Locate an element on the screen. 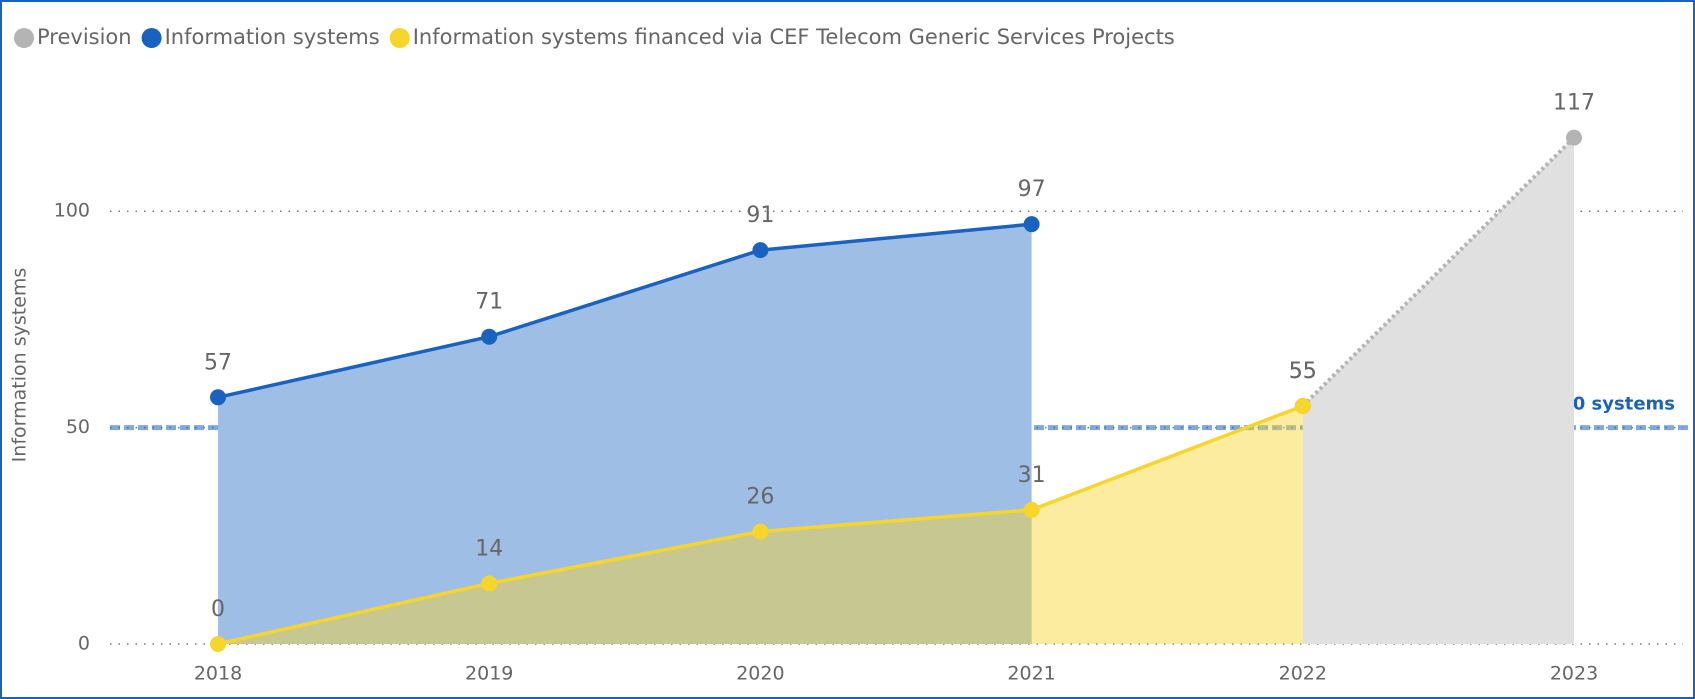 The image size is (1695, 699). data-label: 0 is located at coordinates (218, 609).